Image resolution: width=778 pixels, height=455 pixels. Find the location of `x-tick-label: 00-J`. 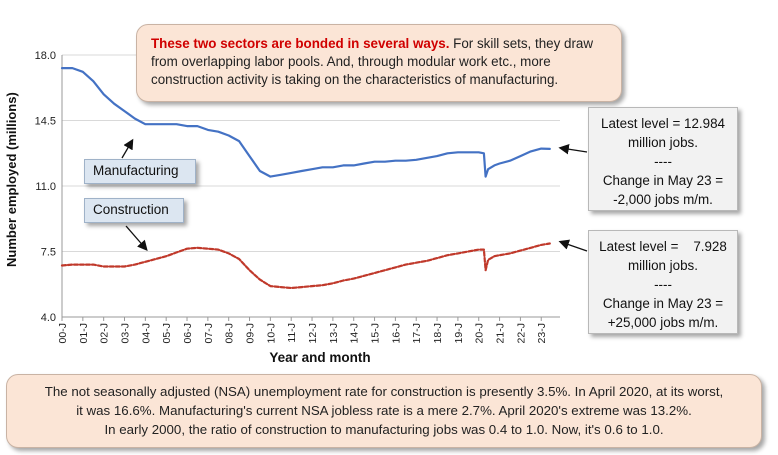

x-tick-label: 00-J is located at coordinates (63, 333).